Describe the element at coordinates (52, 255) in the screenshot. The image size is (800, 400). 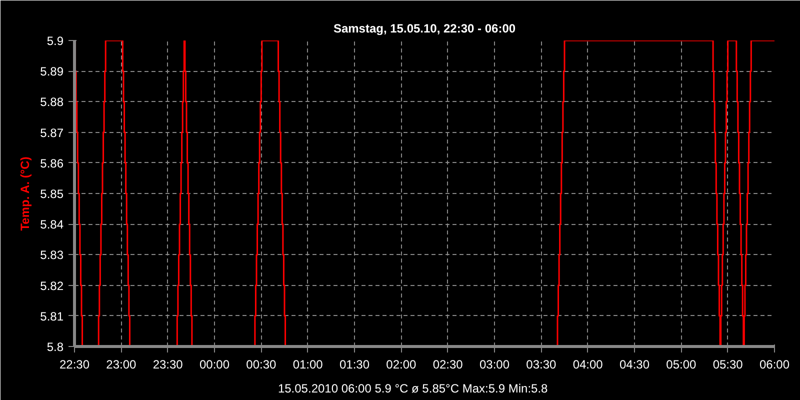
I see `y-tick-label: 5.83` at that location.